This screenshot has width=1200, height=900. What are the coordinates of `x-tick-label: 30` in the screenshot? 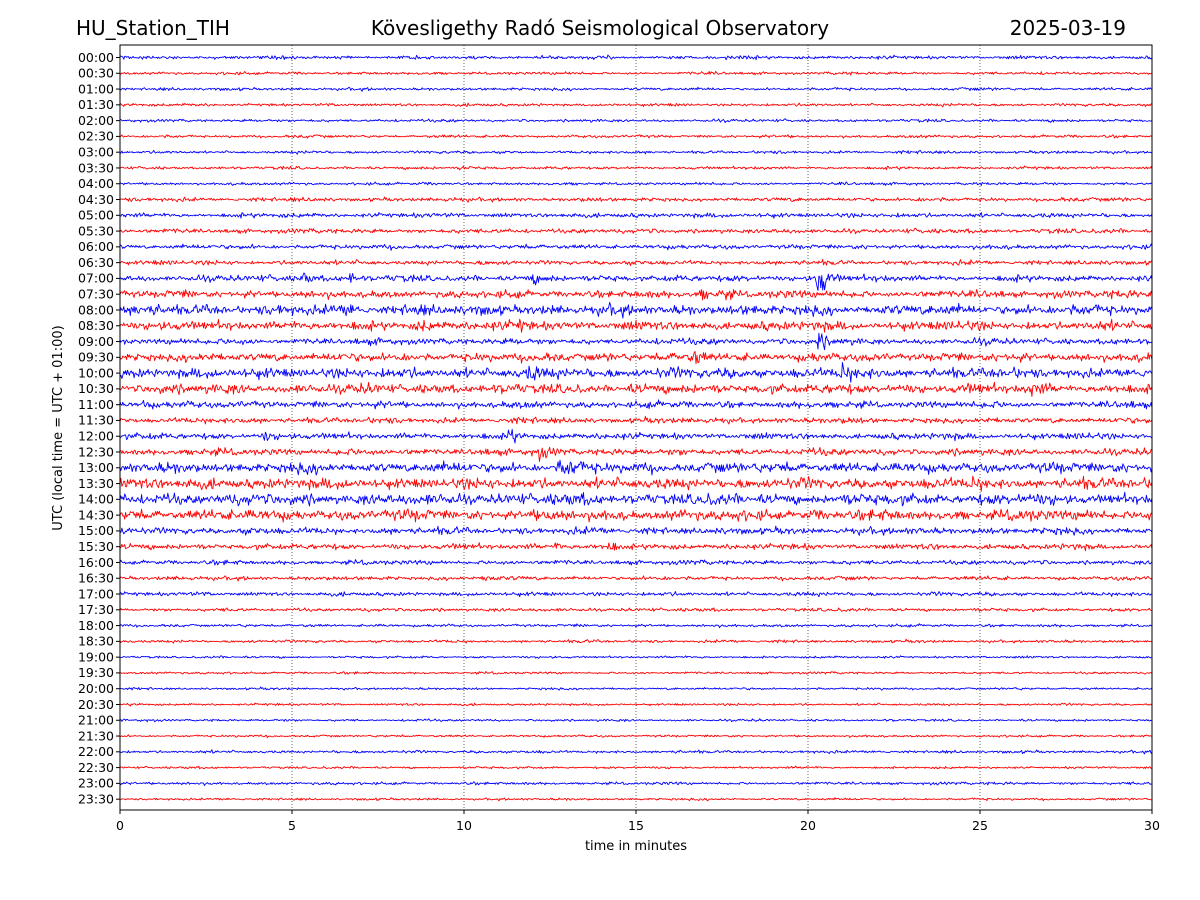 It's located at (1152, 825).